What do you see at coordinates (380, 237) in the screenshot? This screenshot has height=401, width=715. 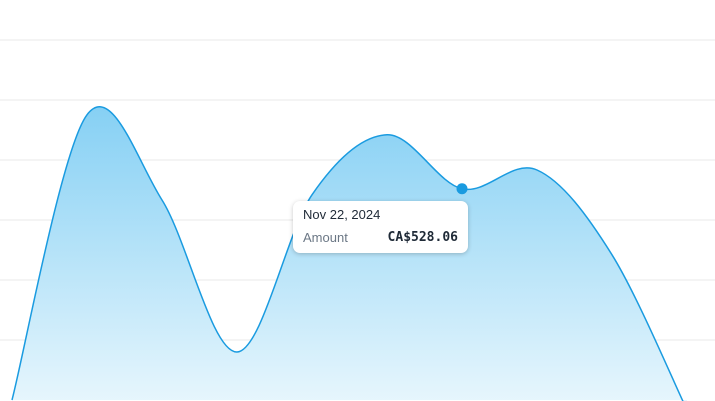 I see `tooltip-row: Amount CA$528.06` at bounding box center [380, 237].